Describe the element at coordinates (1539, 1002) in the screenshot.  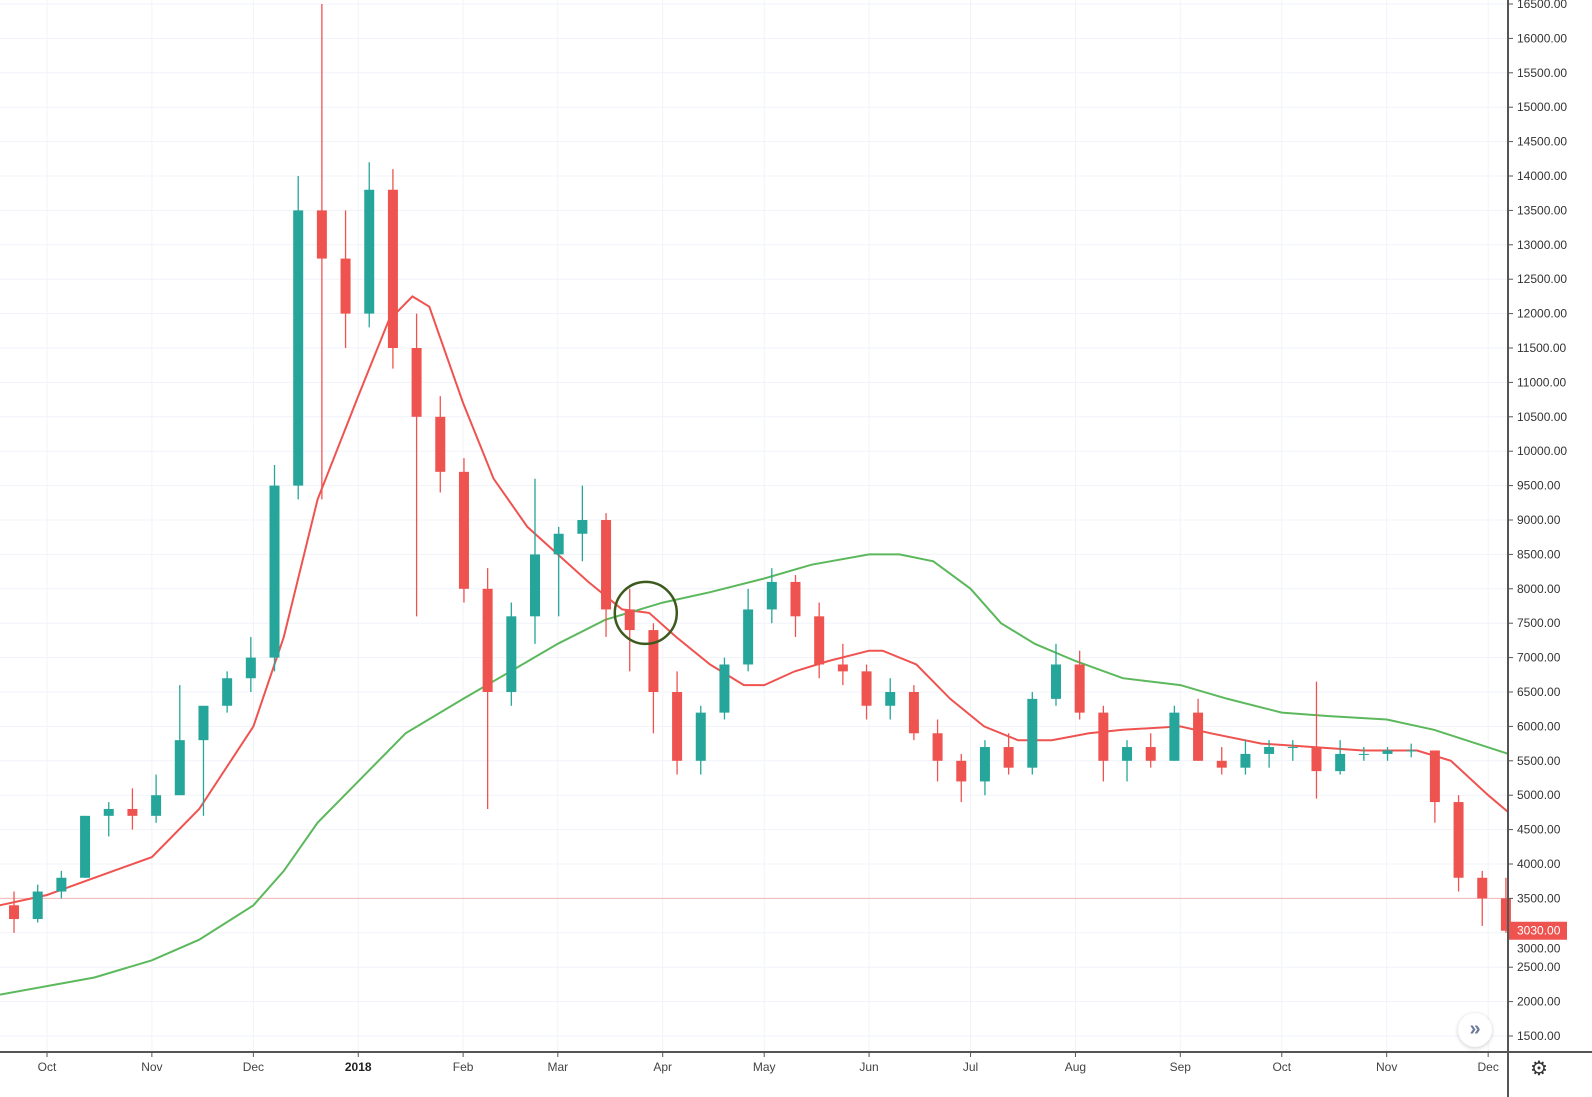
I see `y-tick-label: 2000.00` at that location.